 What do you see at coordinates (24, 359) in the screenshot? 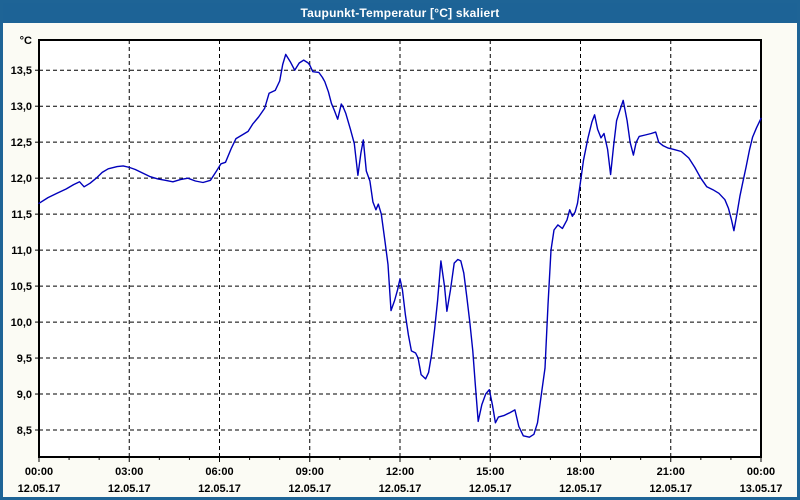
I see `y-tick-label: 9,5` at bounding box center [24, 359].